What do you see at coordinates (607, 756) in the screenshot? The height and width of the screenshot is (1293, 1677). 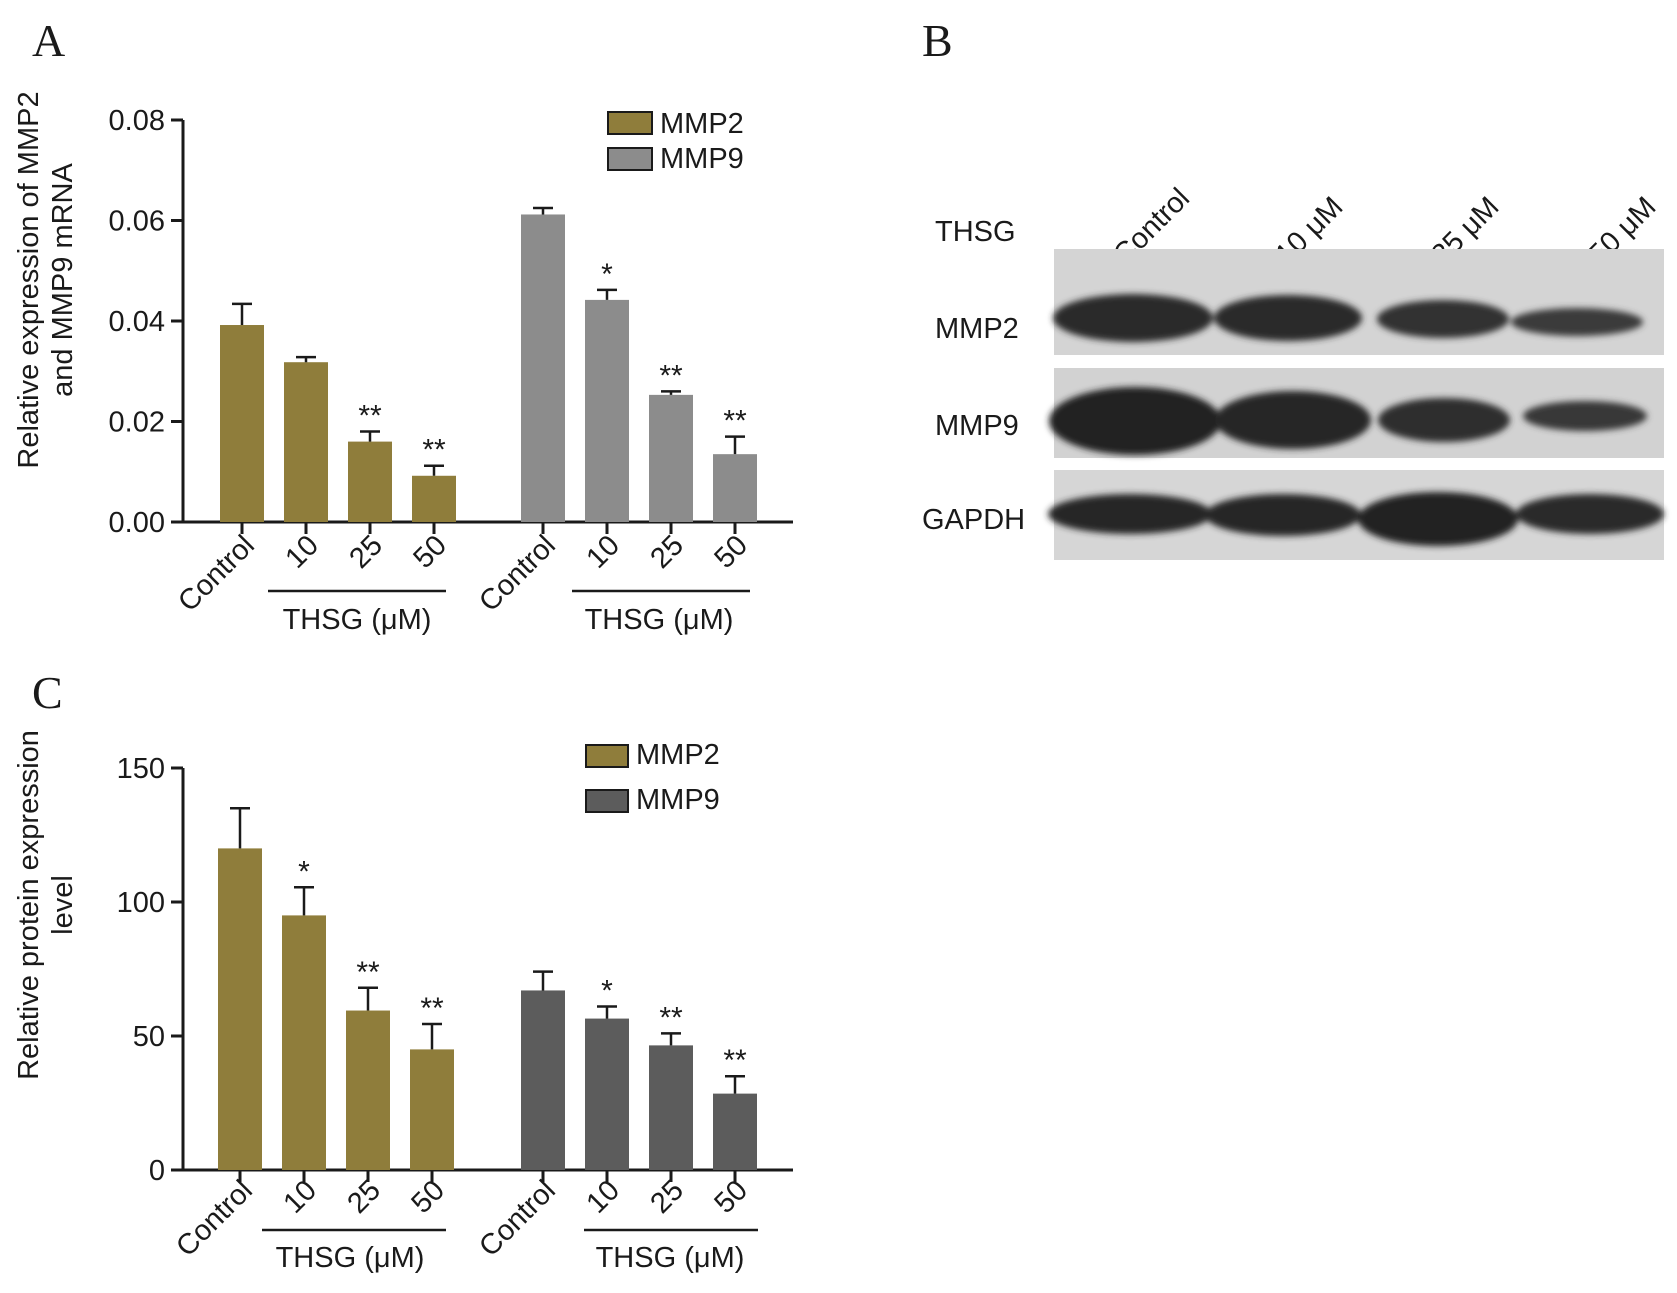 I see `panel-c-legend-swatch-mmp2` at bounding box center [607, 756].